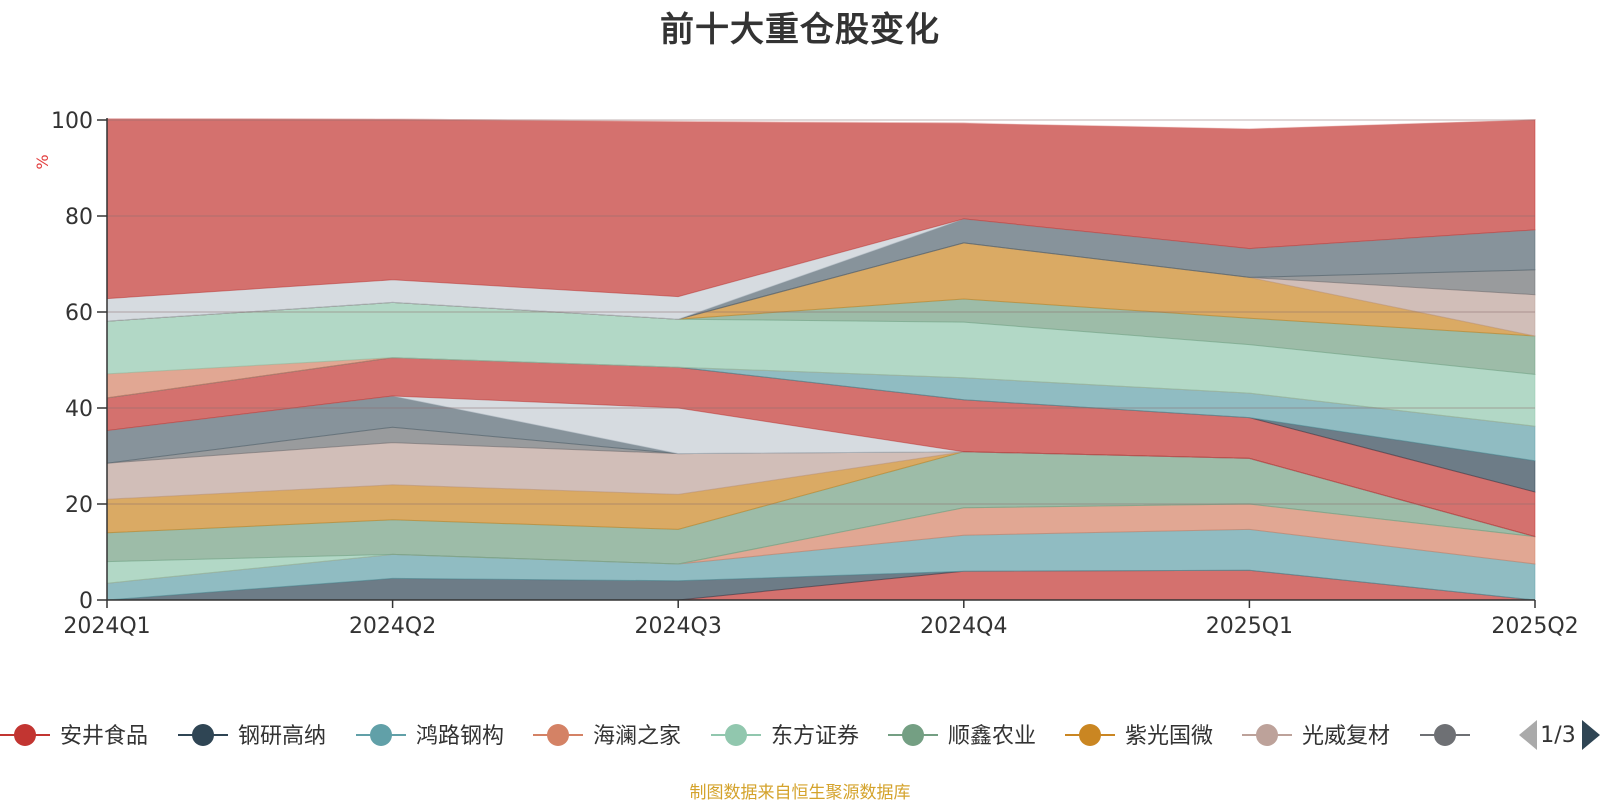 The width and height of the screenshot is (1600, 803). What do you see at coordinates (79, 409) in the screenshot?
I see `y-tick-label: 40` at bounding box center [79, 409].